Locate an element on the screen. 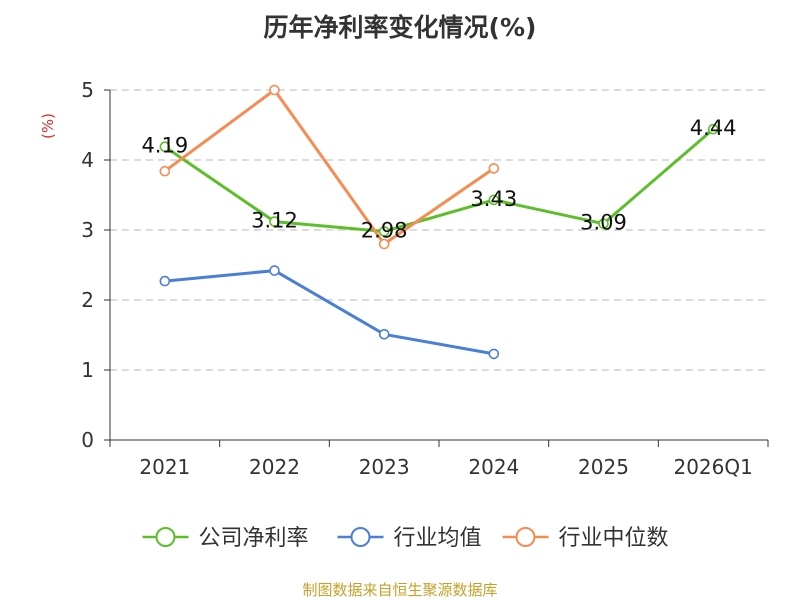  x-tick-label: 2026Q1 is located at coordinates (712, 467).